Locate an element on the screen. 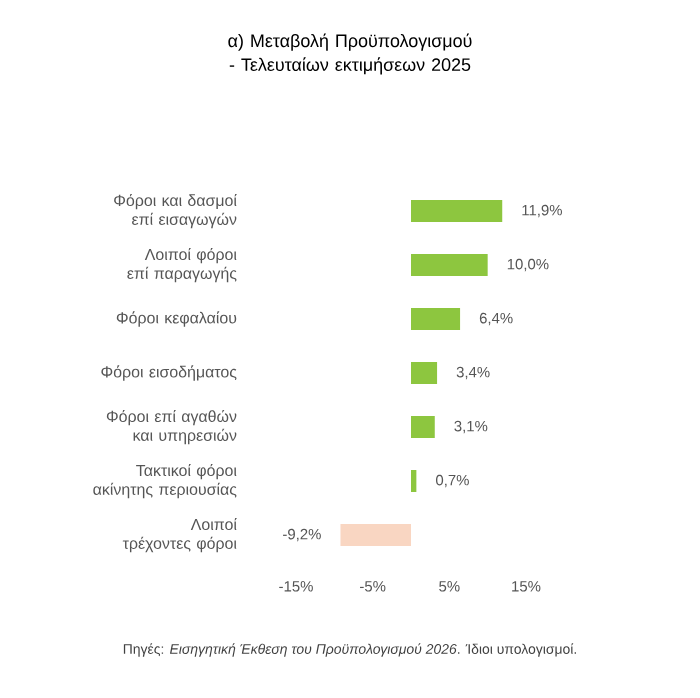 Image resolution: width=700 pixels, height=698 pixels. chart-title: α) Μεταβολή Προϋπολογισμού - Τελευταίων εκτιμήσεων 2025 is located at coordinates (350, 54).